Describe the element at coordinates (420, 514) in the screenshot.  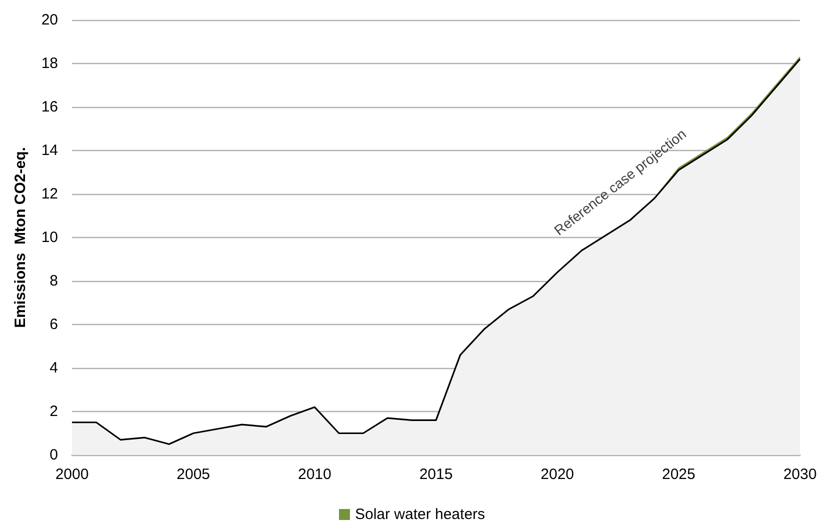
I see `legend-label: Solar water heaters` at that location.